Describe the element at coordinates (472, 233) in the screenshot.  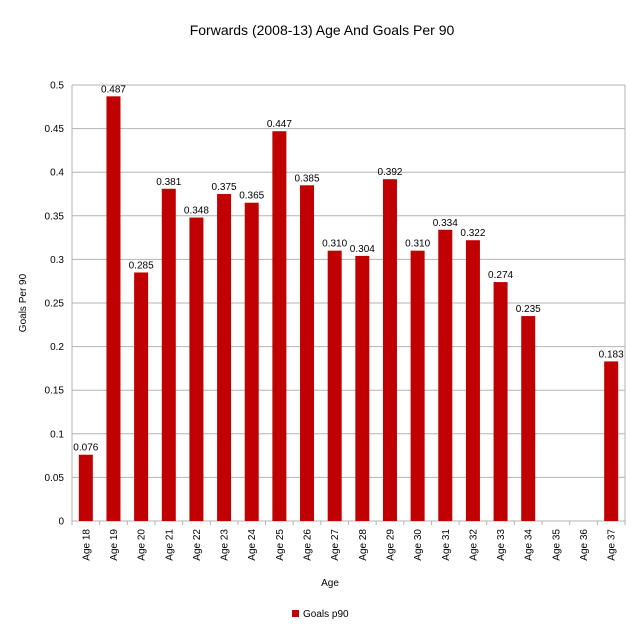
I see `data-label: 0.322` at that location.